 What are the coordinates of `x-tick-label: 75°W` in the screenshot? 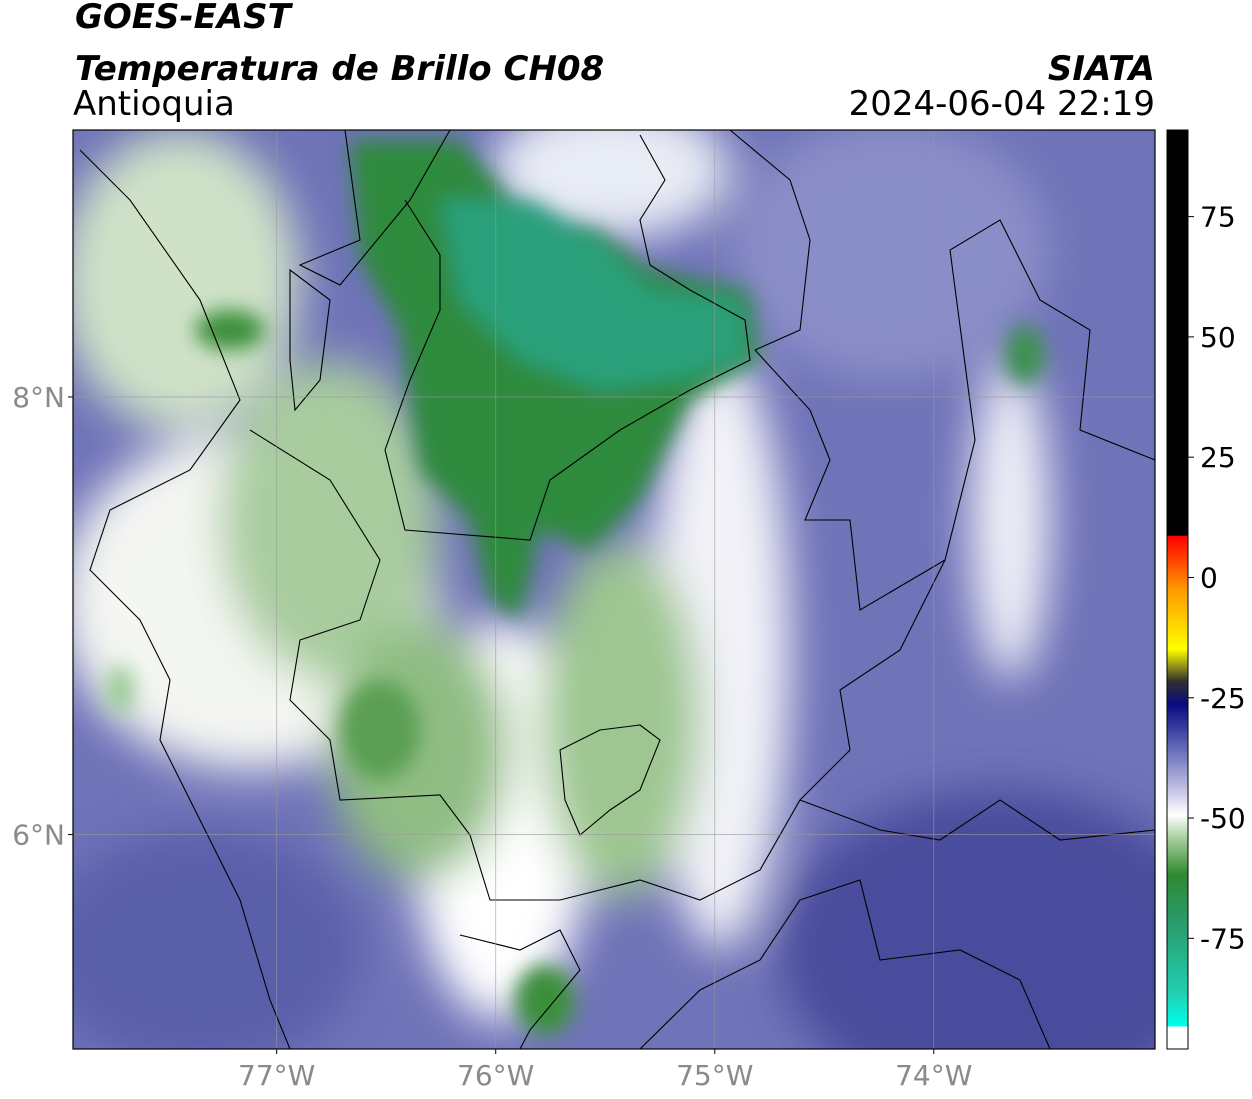 It's located at (714, 1075).